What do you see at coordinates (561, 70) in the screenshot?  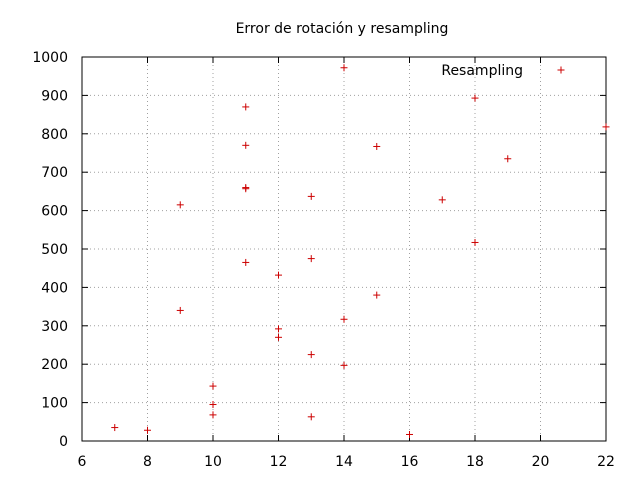 I see `legend-marker` at bounding box center [561, 70].